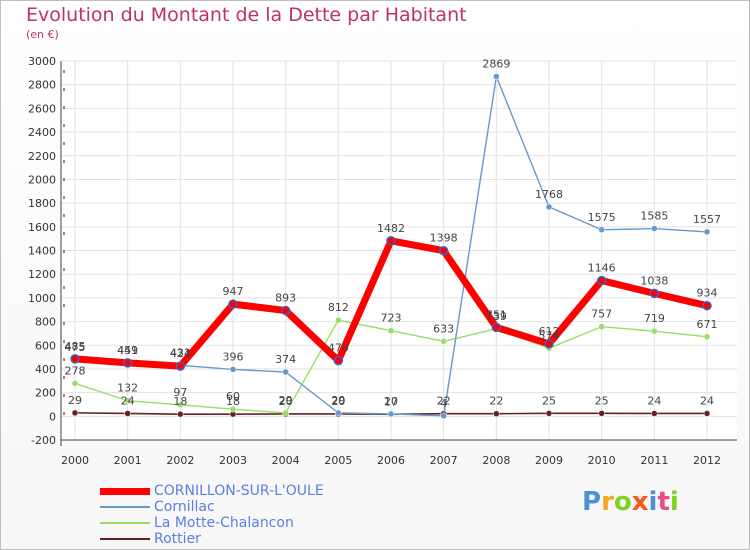 This screenshot has height=550, width=750. What do you see at coordinates (601, 314) in the screenshot?
I see `data-label: 757` at bounding box center [601, 314].